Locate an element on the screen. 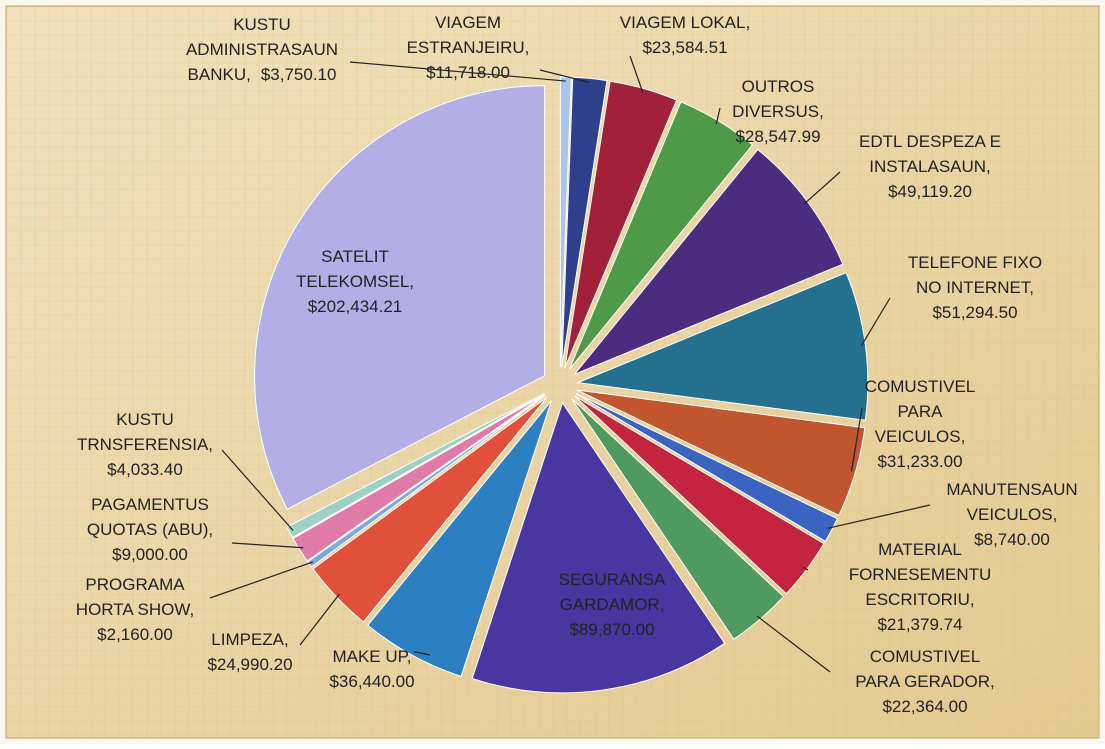 The width and height of the screenshot is (1105, 749). value-label: $21,379.74 is located at coordinates (919, 624).